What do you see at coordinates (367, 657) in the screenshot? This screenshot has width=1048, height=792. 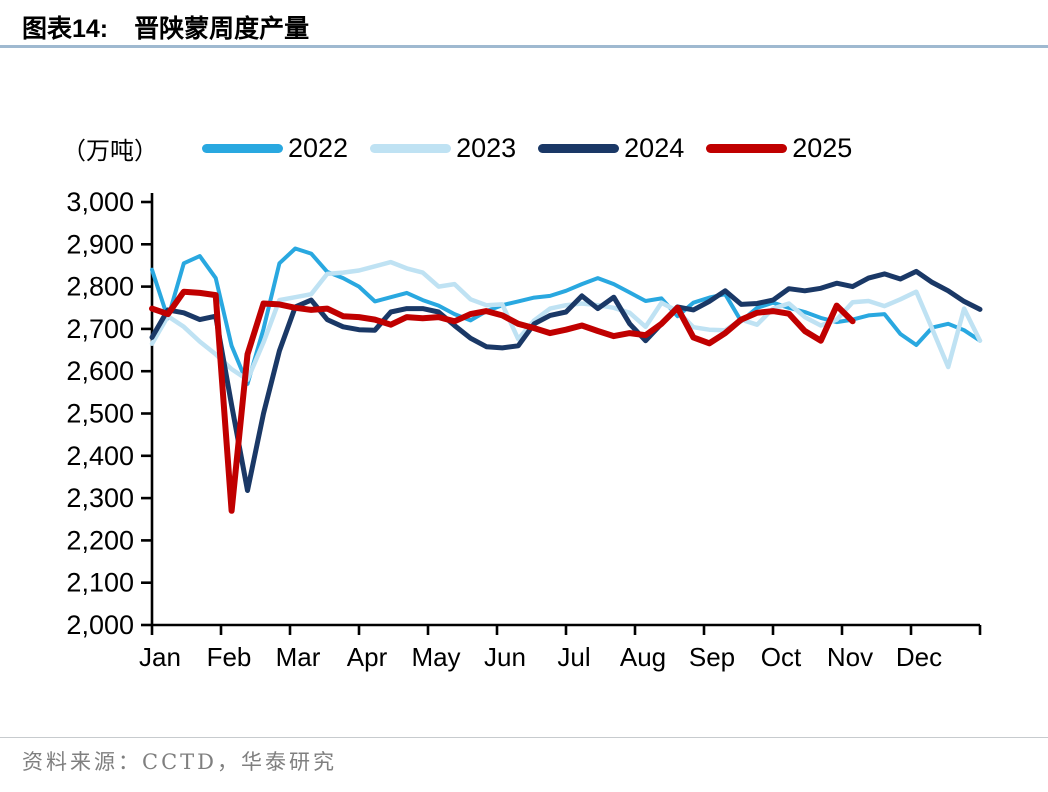 I see `x-month-label-Apr: Apr` at bounding box center [367, 657].